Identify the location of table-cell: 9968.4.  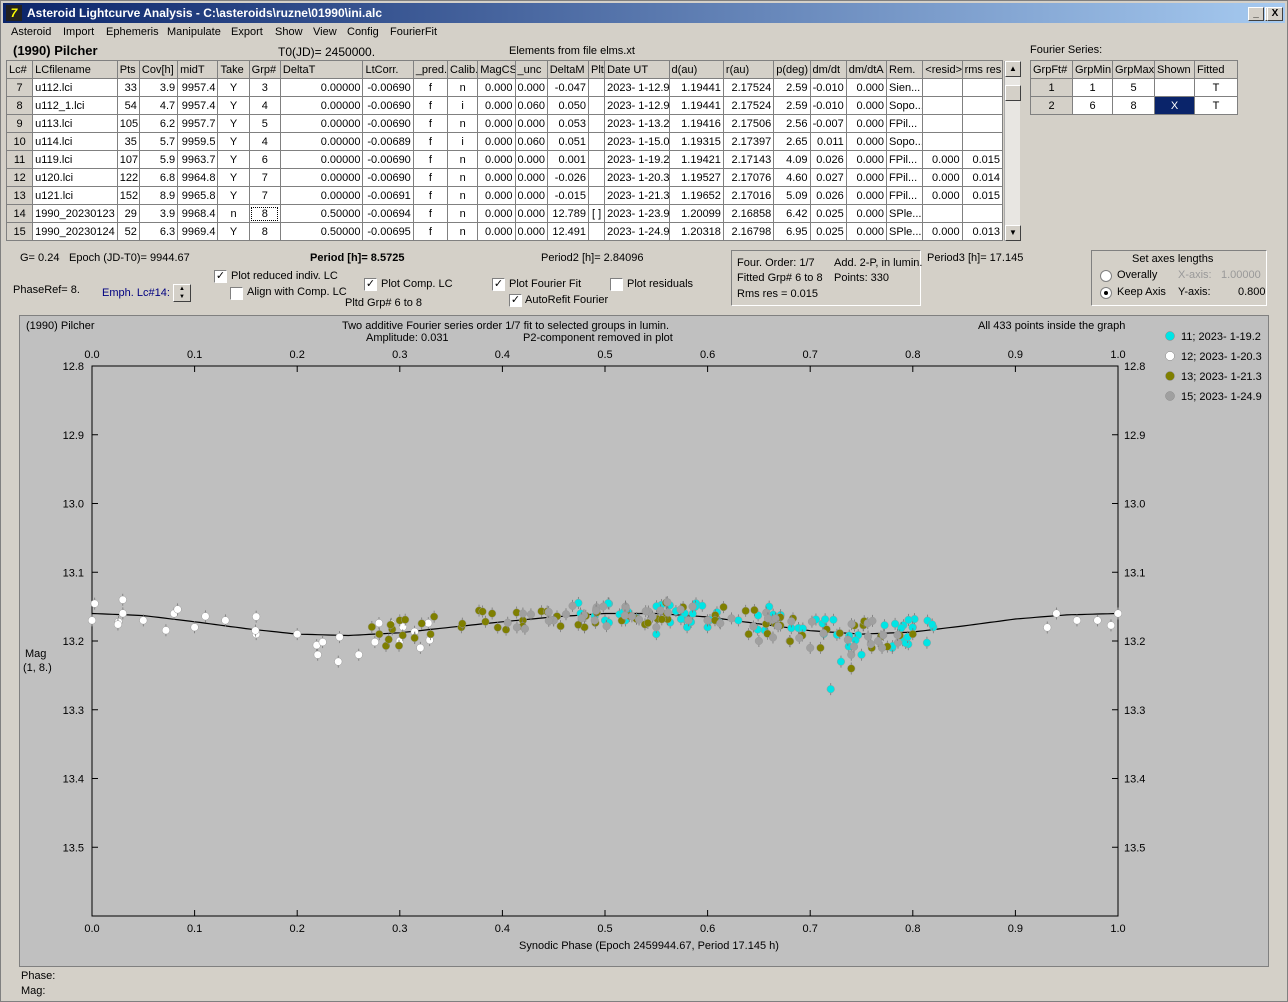
(198, 213).